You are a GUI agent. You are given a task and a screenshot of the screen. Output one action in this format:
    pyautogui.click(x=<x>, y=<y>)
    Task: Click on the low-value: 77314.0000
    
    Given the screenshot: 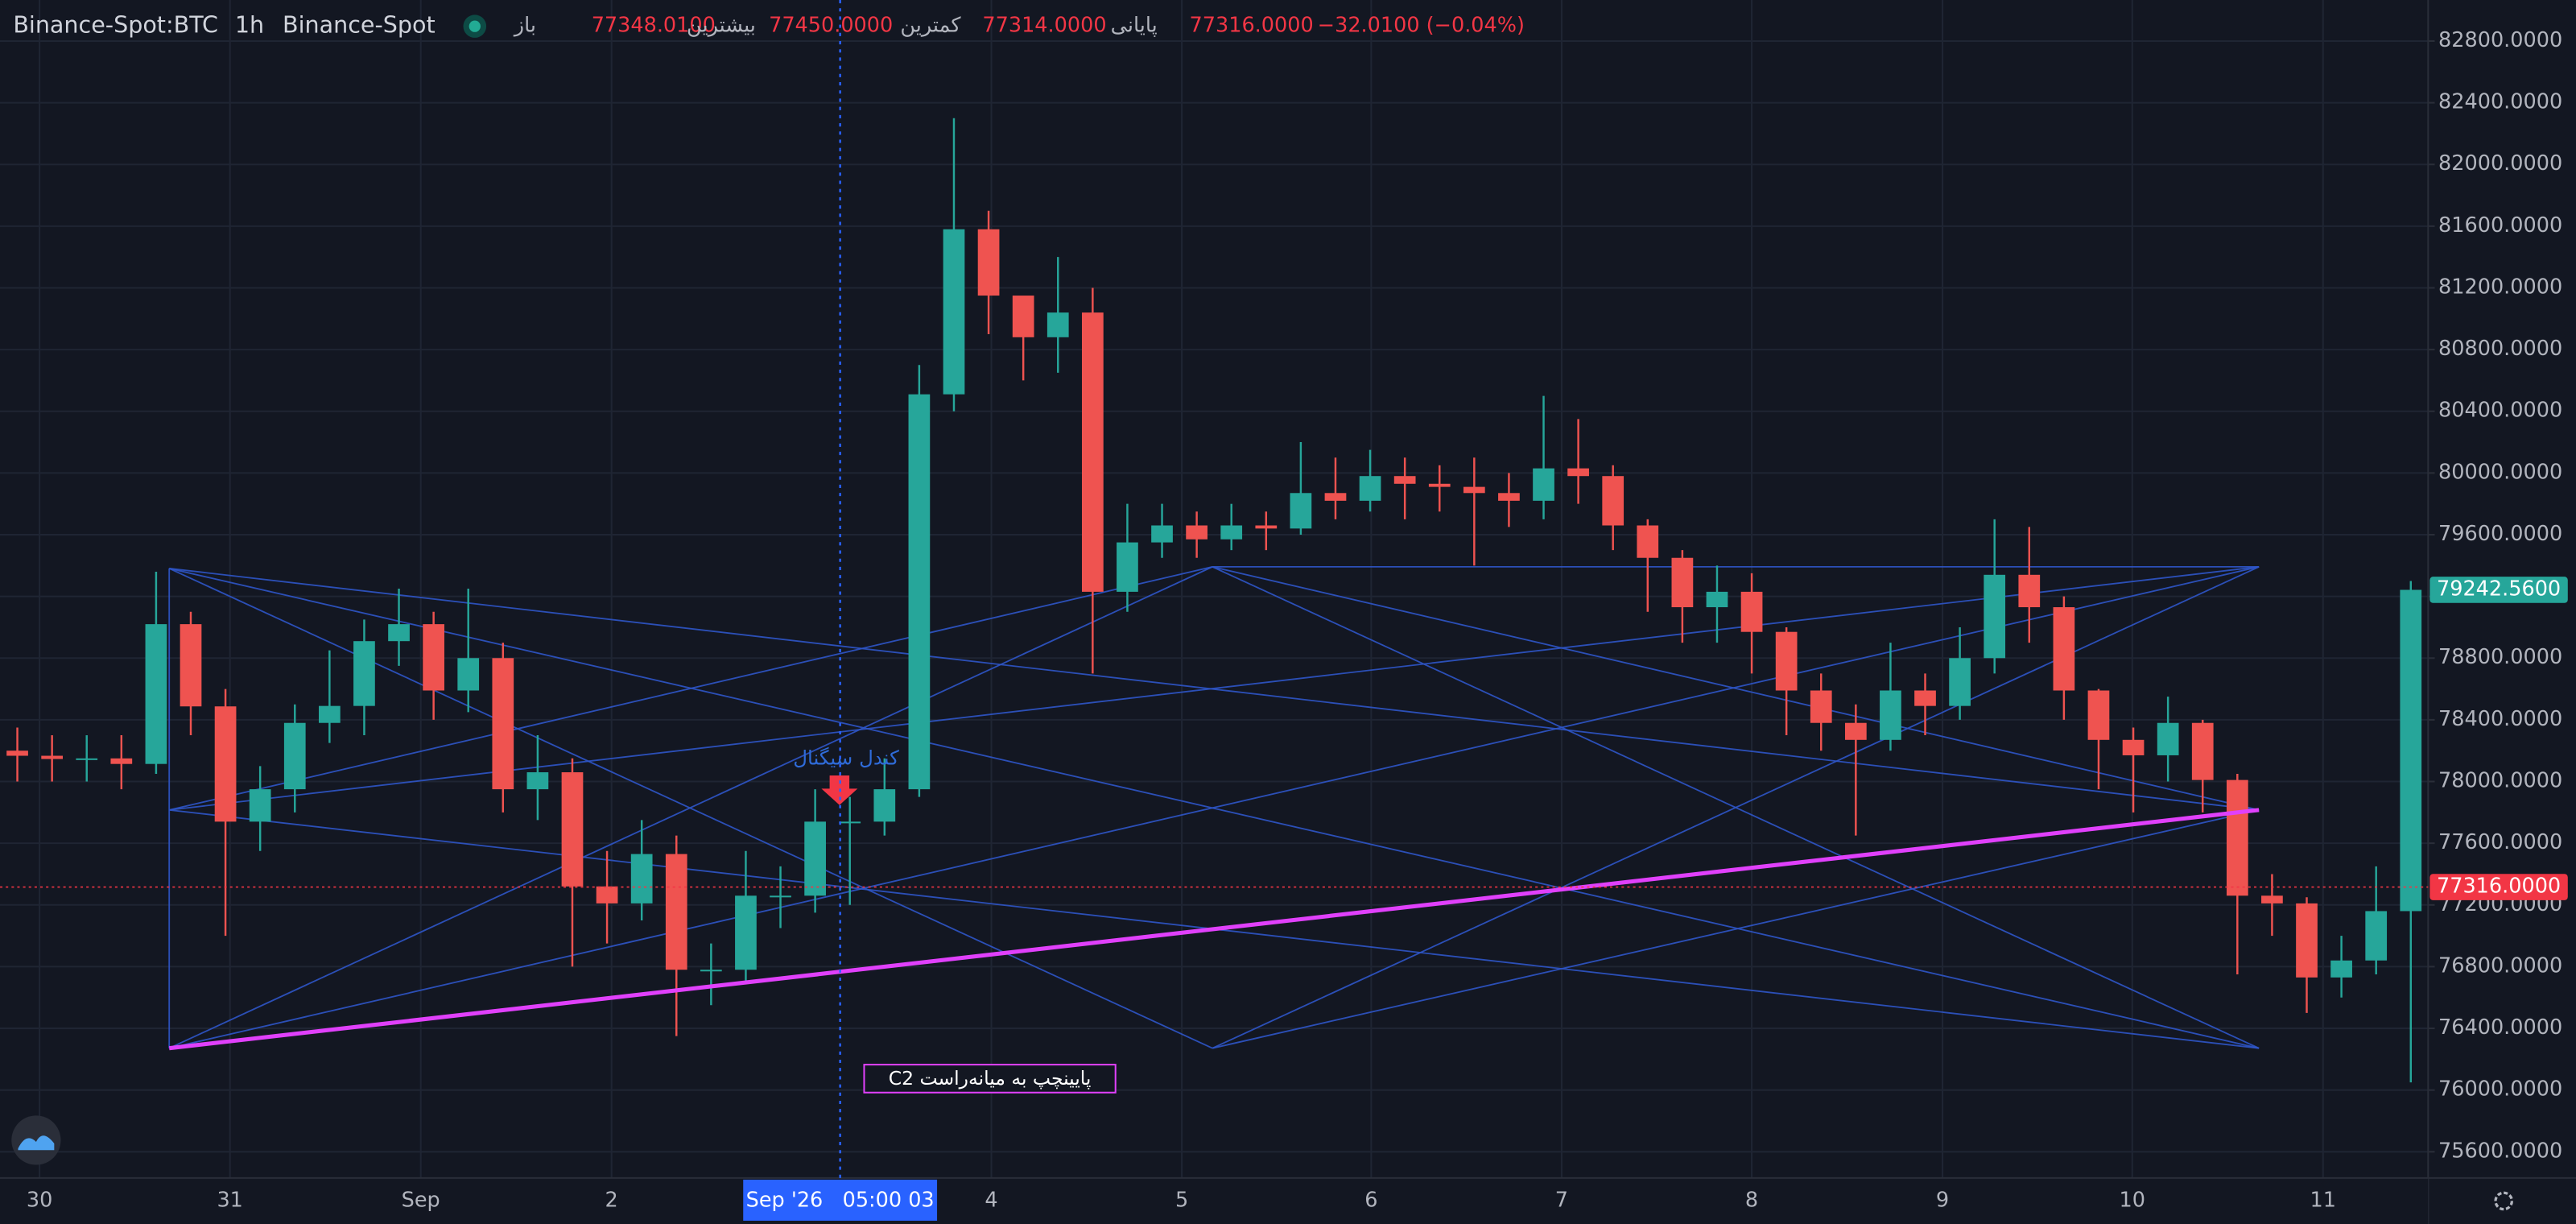 What is the action you would take?
    pyautogui.click(x=1044, y=26)
    